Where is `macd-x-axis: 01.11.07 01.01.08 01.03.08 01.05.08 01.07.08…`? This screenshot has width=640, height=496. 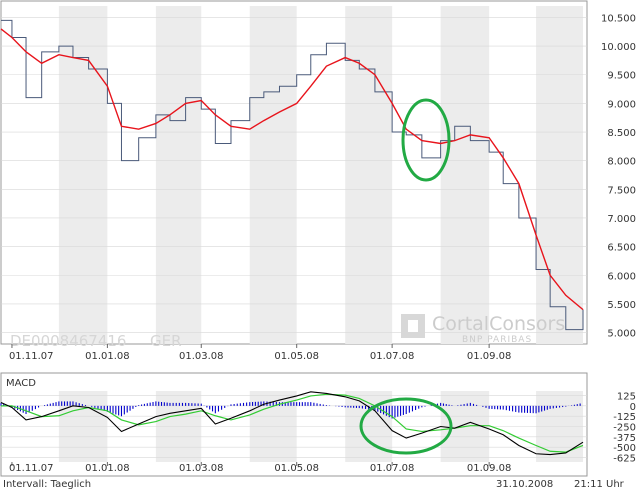
macd-x-axis: 01.11.07 01.01.08 01.03.08 01.05.08 01.07.08… is located at coordinates (260, 468).